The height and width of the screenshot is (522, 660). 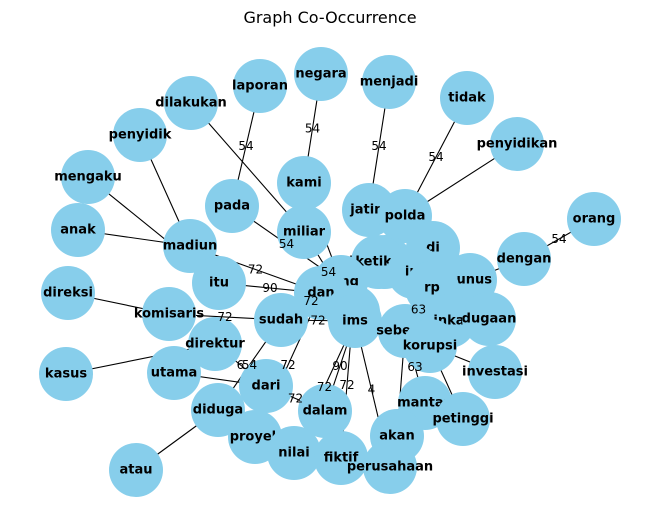 I want to click on node-label: penyidik, so click(x=140, y=135).